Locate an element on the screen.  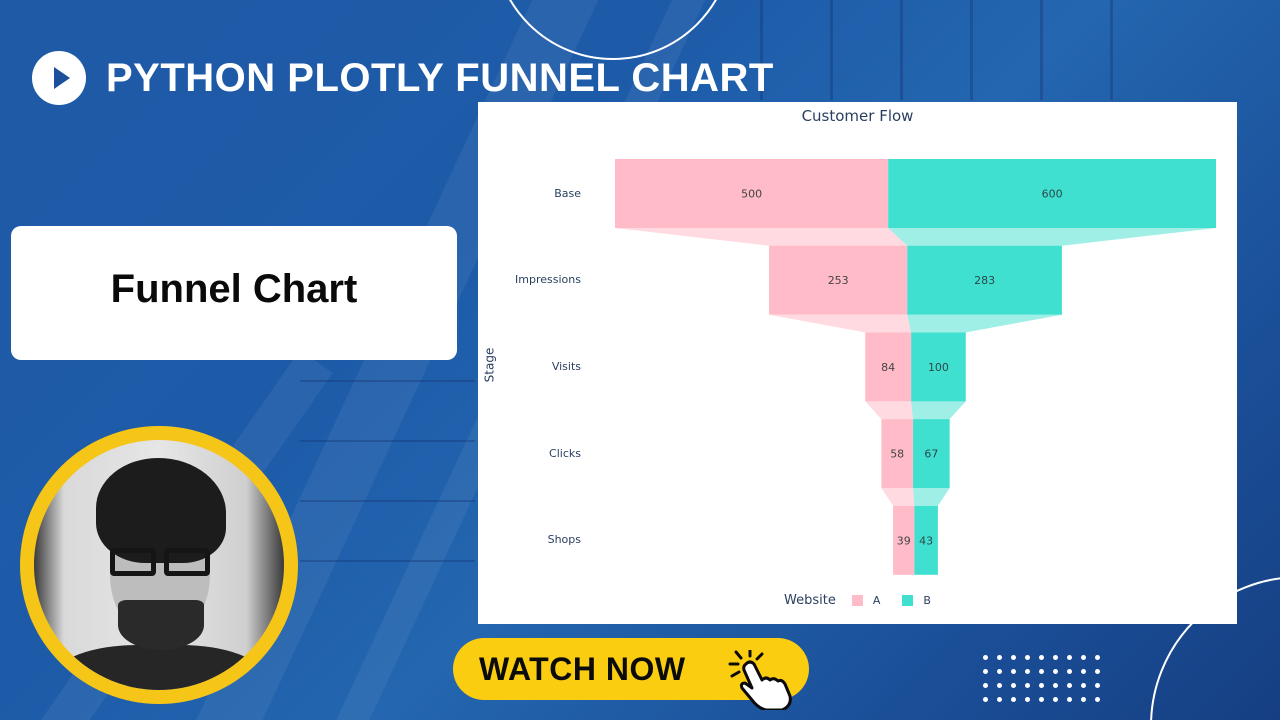
stage-label-base: Base is located at coordinates (567, 193).